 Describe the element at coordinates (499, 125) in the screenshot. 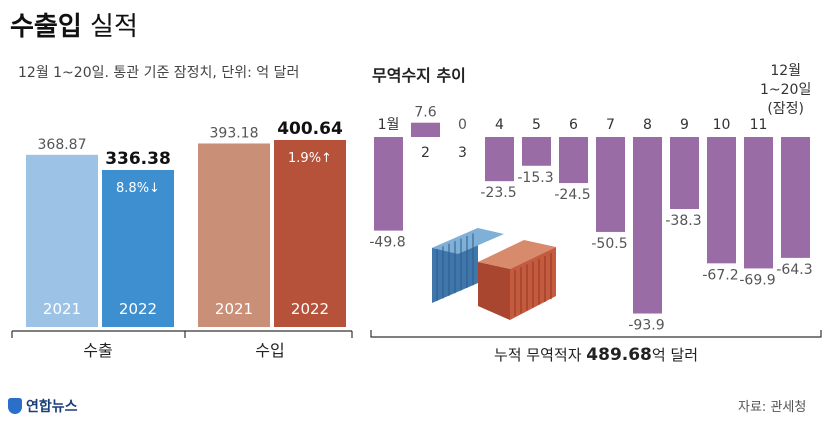

I see `month-label: 4` at that location.